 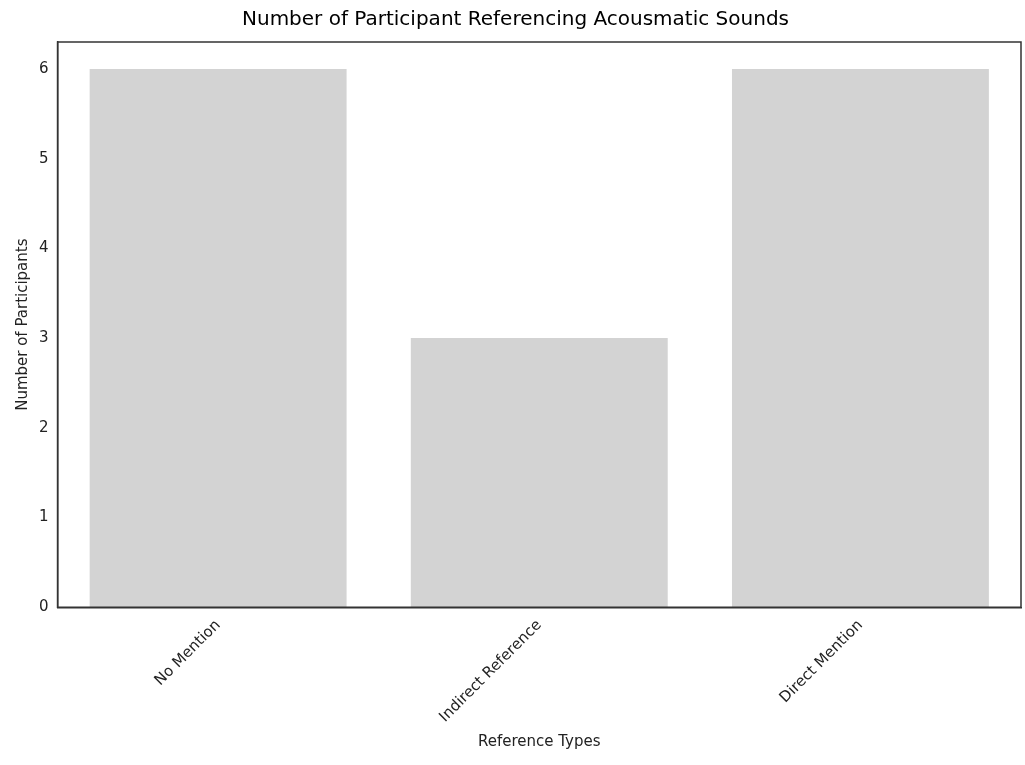 I want to click on x-axis-title: Reference Types, so click(x=539, y=740).